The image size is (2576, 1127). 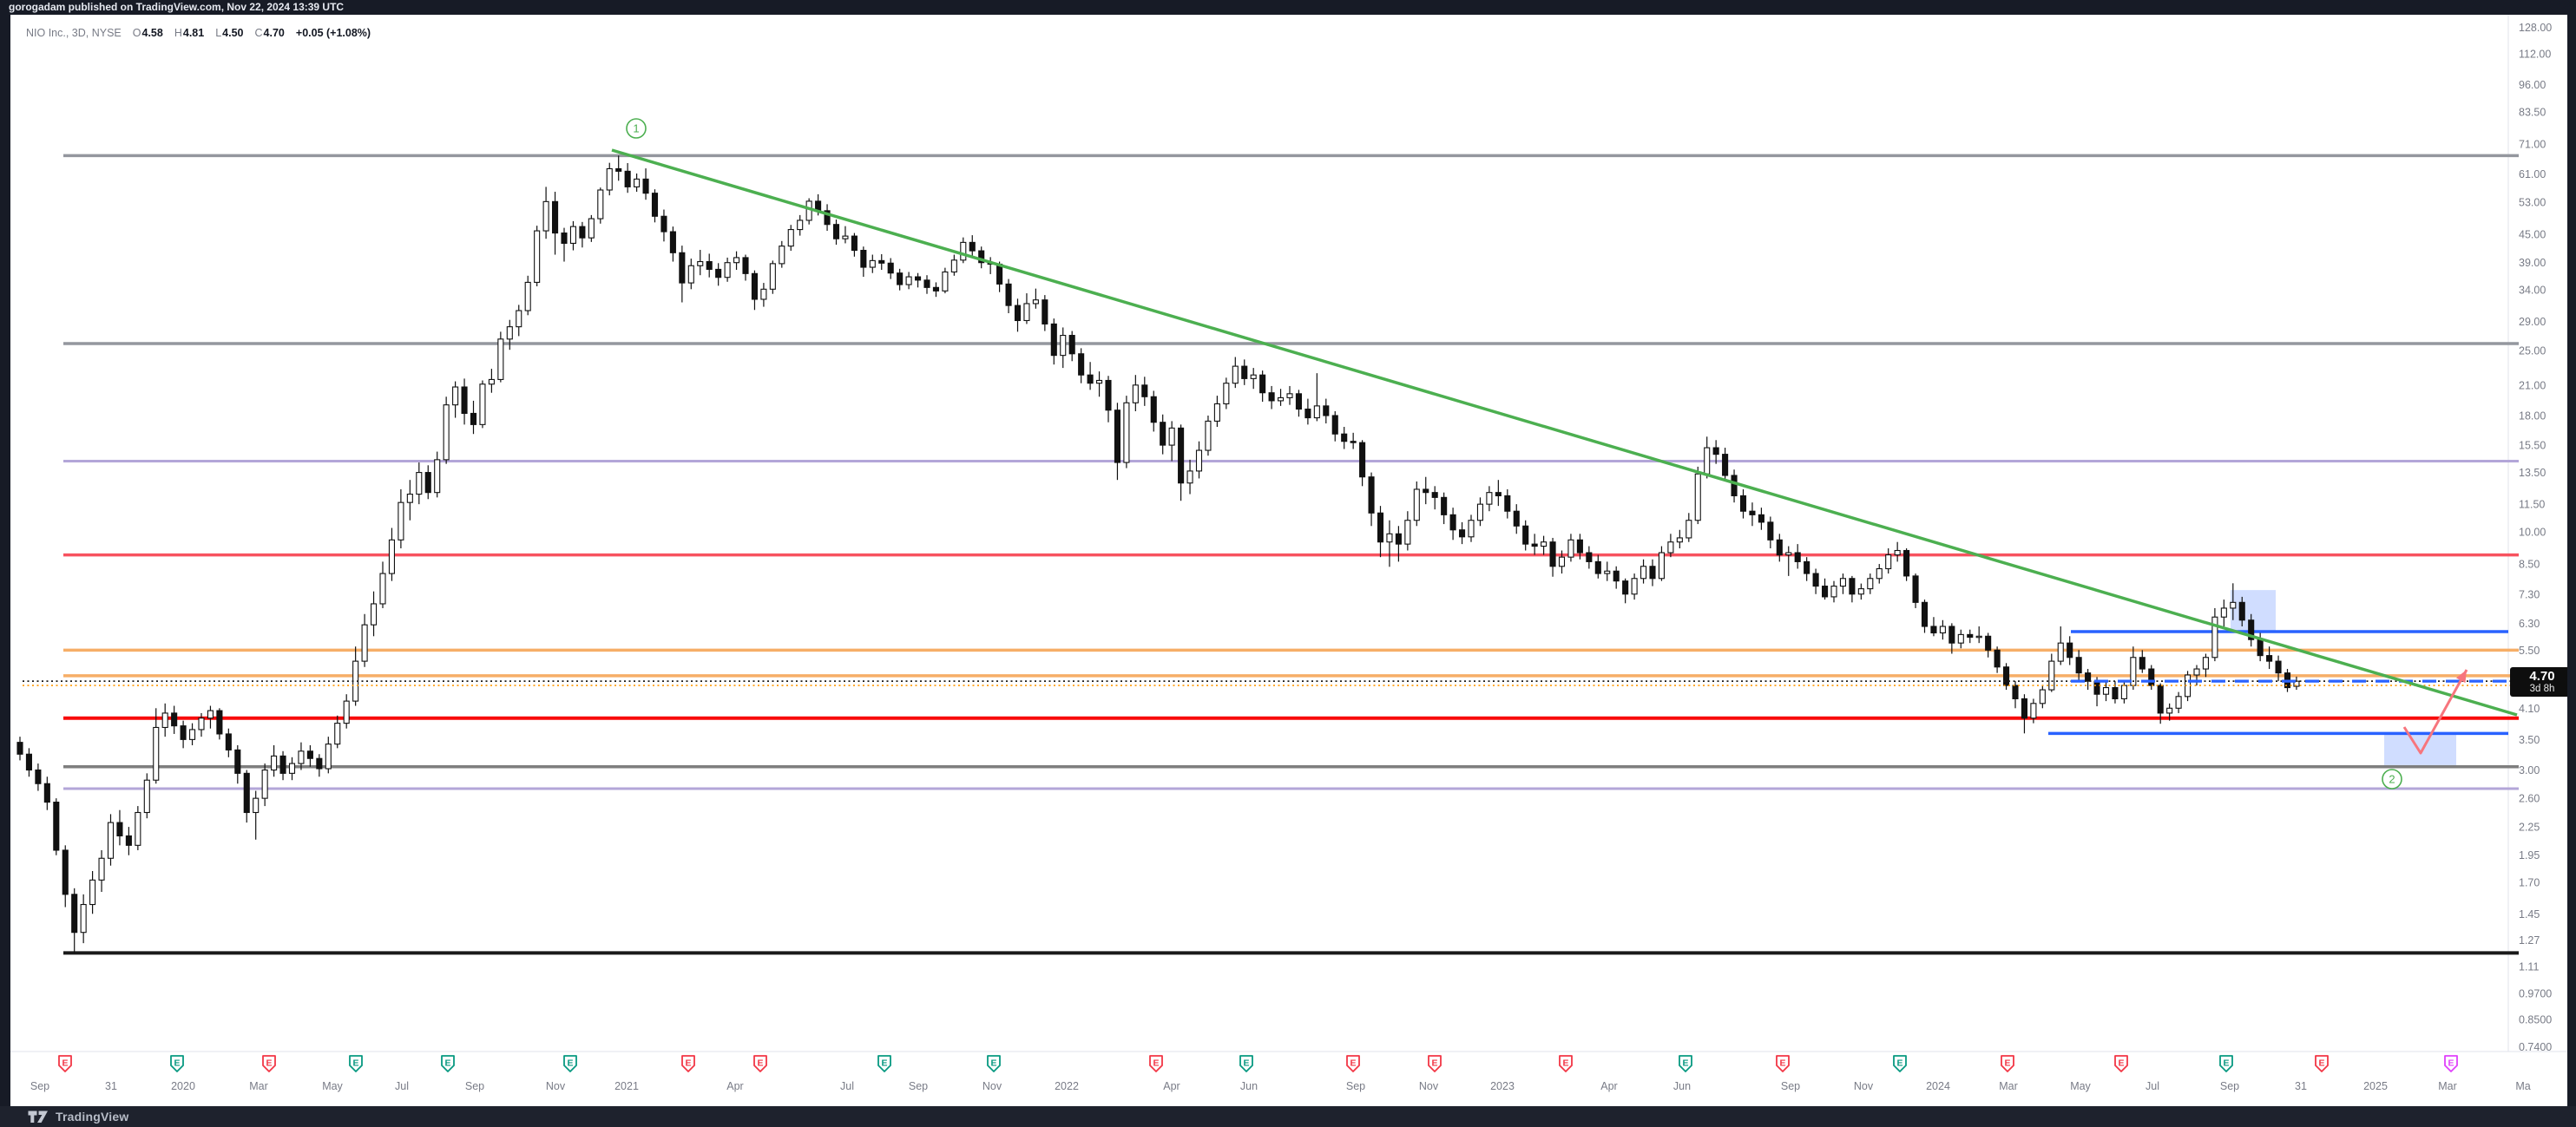 I want to click on ohlc-open: O 4.58, so click(x=147, y=33).